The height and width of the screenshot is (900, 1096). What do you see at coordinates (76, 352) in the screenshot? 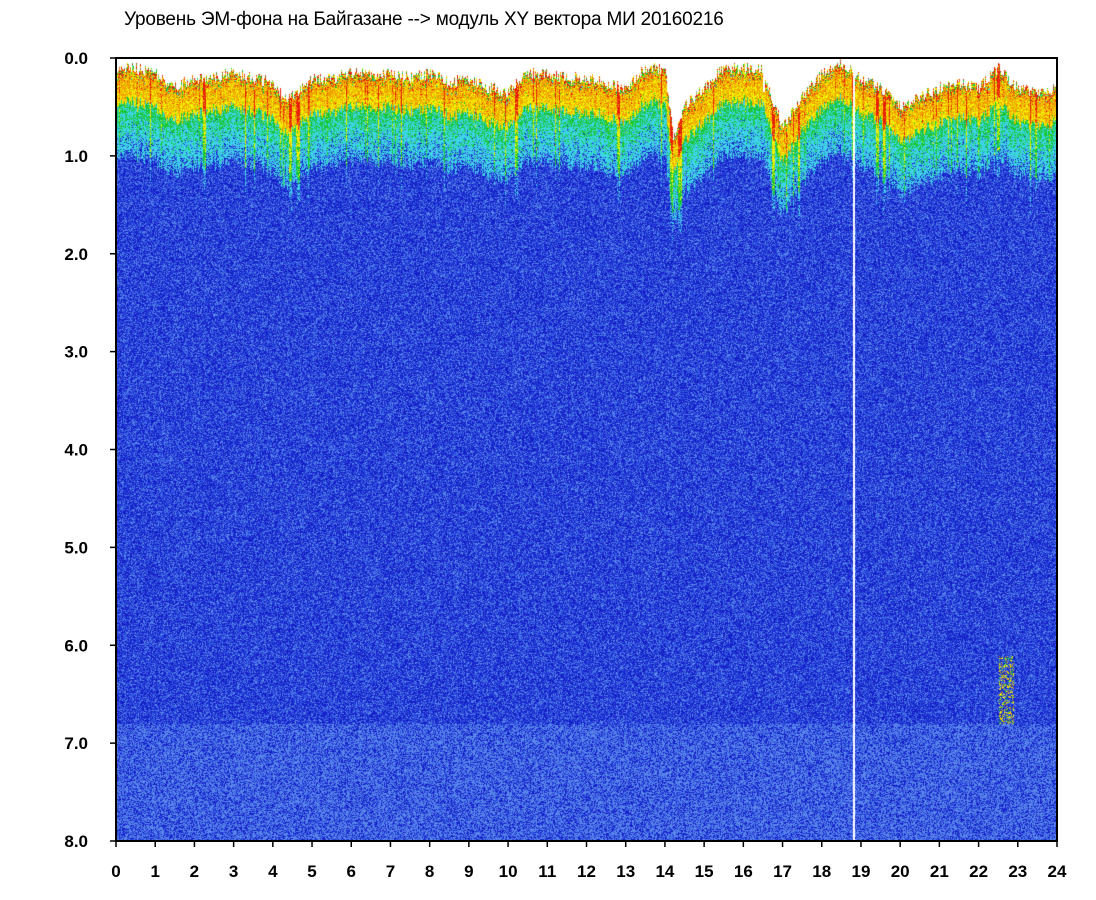
I see `y-tick-label: 3.0` at bounding box center [76, 352].